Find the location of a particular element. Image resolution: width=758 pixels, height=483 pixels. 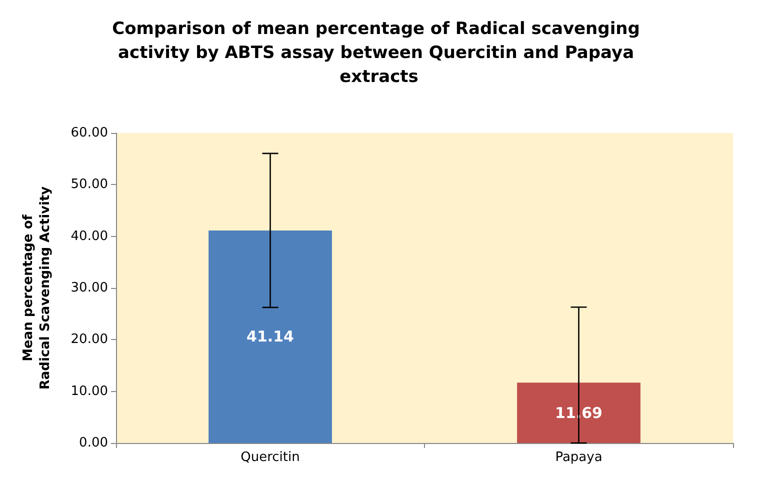

y-tick-label: 0.00 is located at coordinates (93, 443).